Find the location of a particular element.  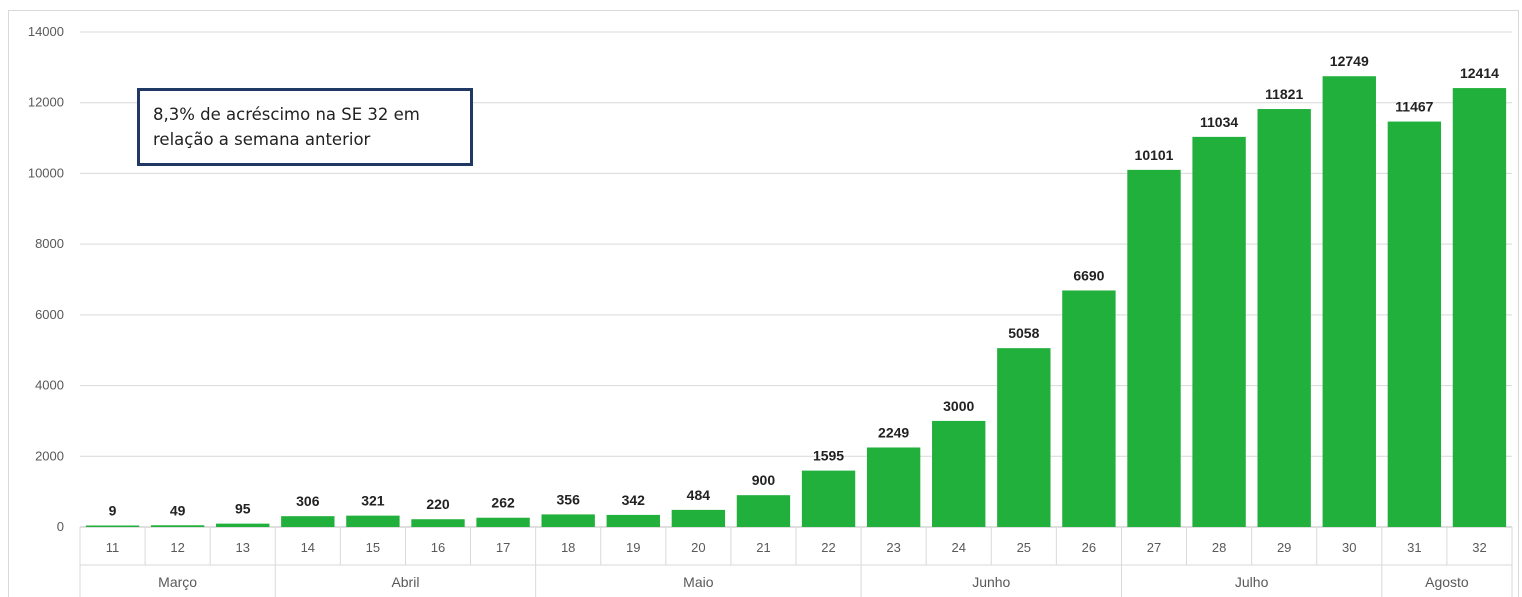

data-label: 342 is located at coordinates (634, 500).